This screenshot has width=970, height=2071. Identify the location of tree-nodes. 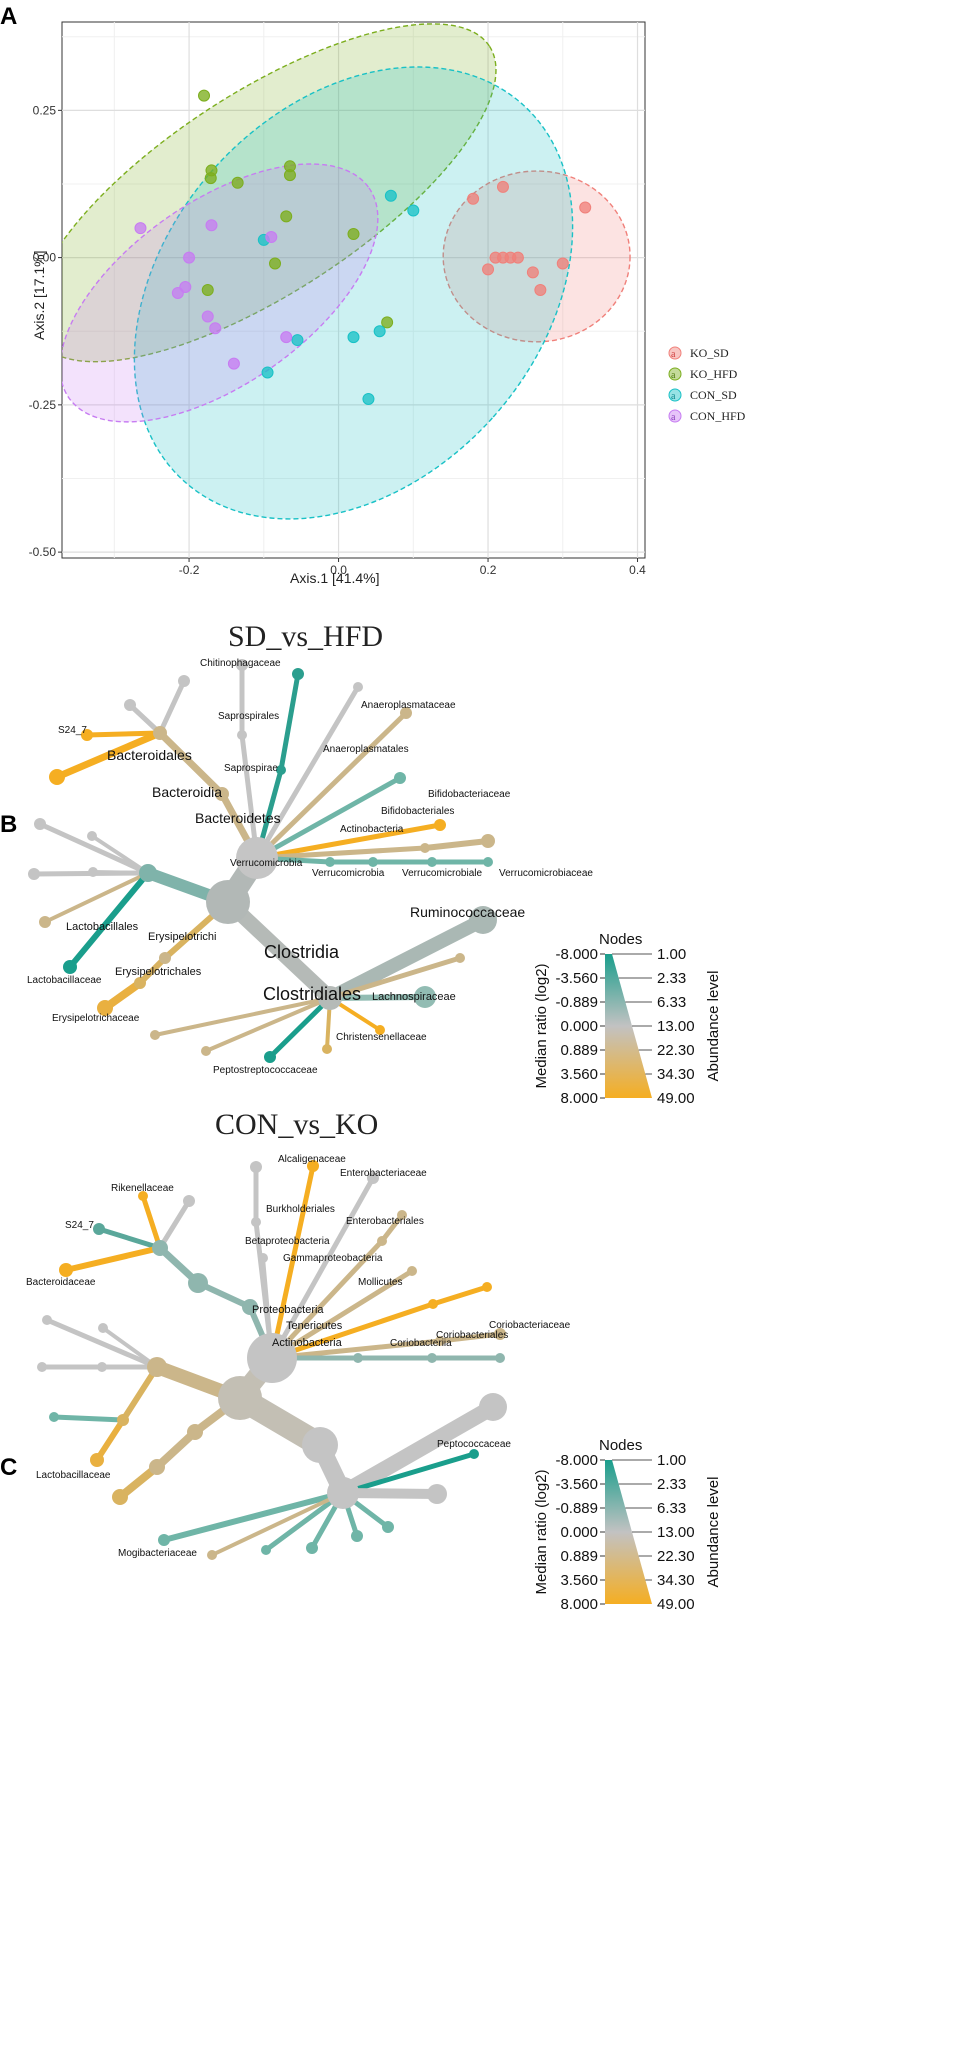
(272, 1360).